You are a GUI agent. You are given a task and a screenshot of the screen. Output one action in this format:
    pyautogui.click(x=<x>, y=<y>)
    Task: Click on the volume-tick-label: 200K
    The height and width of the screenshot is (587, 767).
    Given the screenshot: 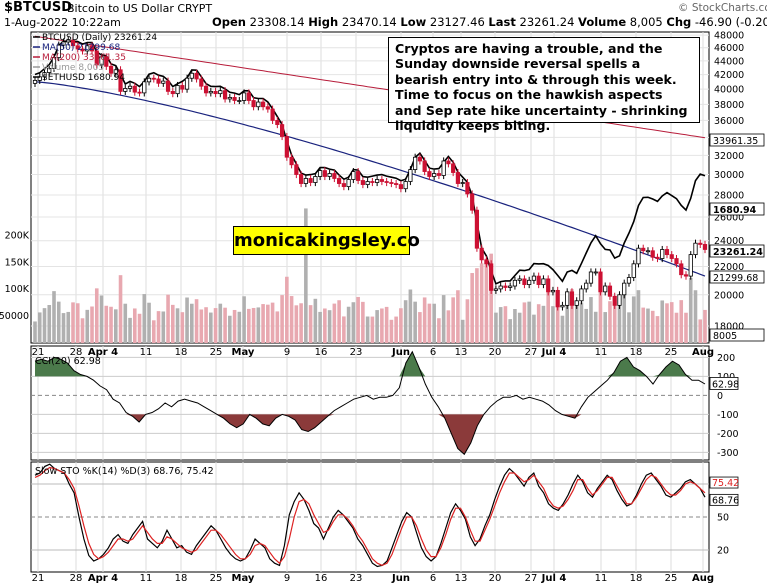 What is the action you would take?
    pyautogui.click(x=17, y=235)
    